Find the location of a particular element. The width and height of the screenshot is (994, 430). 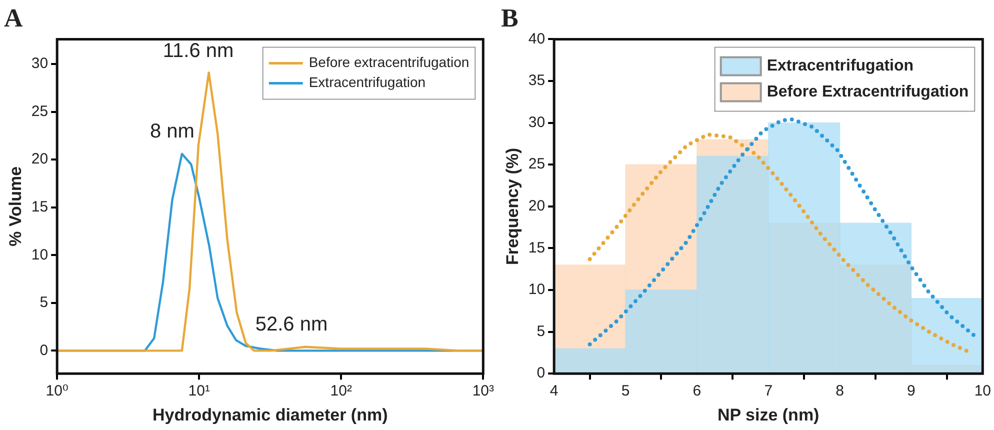

x-tick-label: 10 is located at coordinates (982, 391).